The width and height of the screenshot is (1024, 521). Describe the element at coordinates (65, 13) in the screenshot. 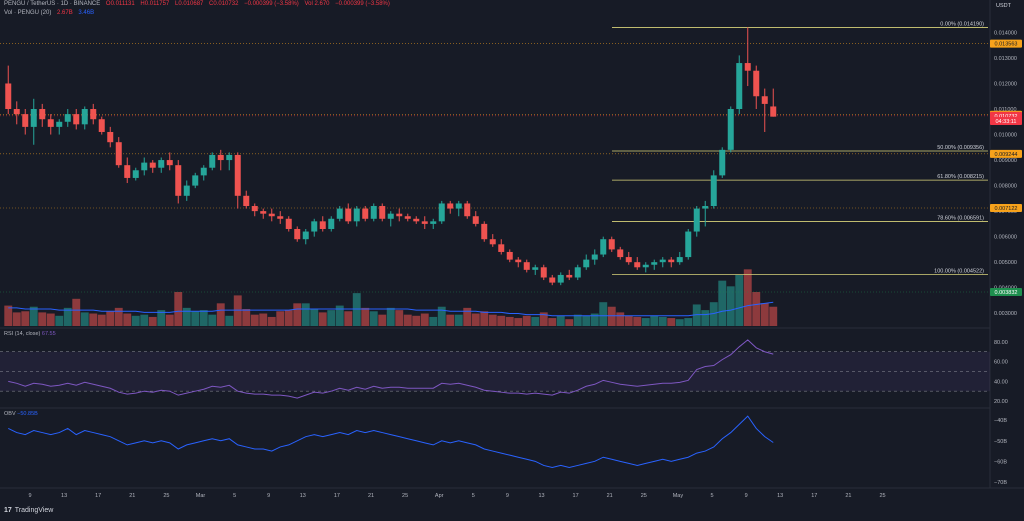

I see `volume-value: 2.67B` at that location.